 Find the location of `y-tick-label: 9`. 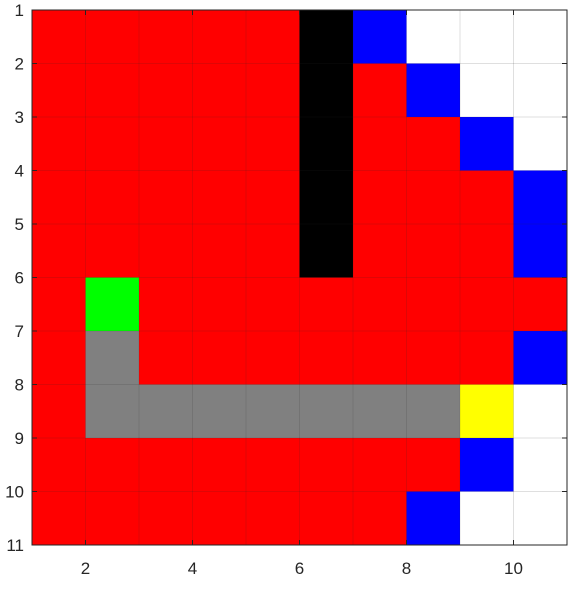

y-tick-label: 9 is located at coordinates (19, 438).